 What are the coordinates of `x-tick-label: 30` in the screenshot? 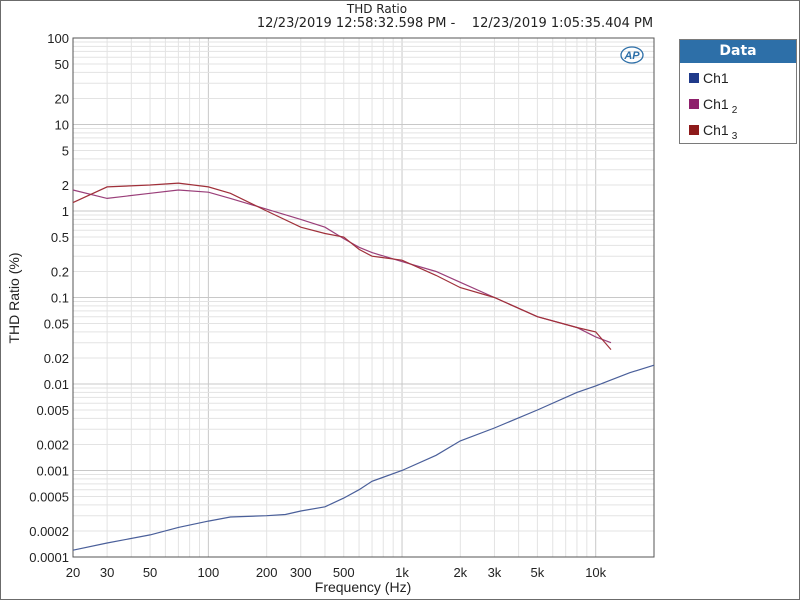 It's located at (107, 572).